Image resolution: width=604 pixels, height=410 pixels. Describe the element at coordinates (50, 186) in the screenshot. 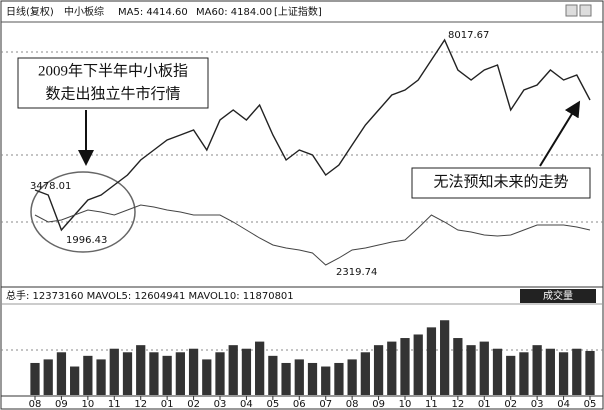

I see `price-label: 3478.01` at that location.